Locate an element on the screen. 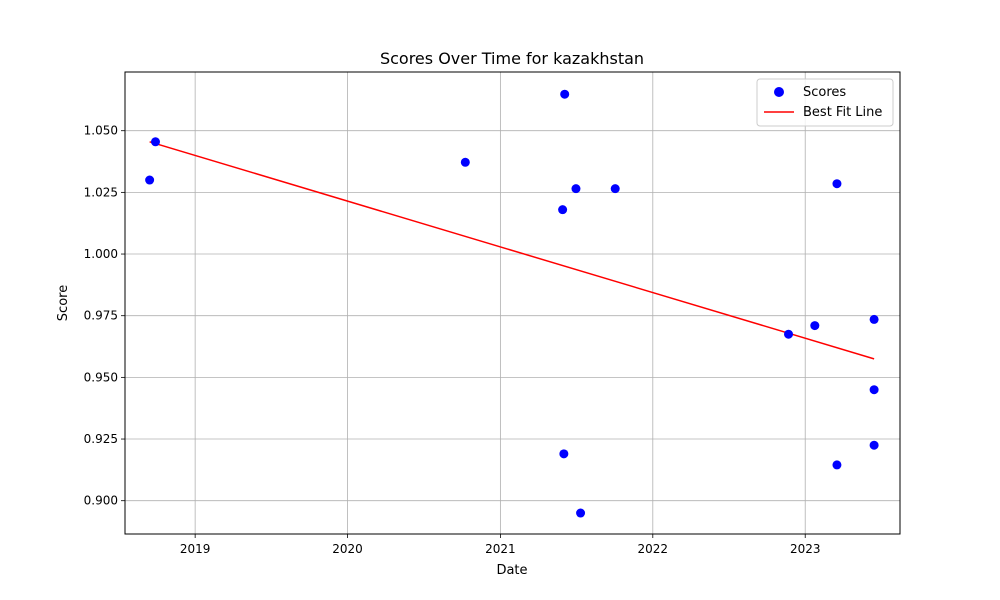 This screenshot has height=600, width=1000. y-tick-label: 0.950 is located at coordinates (101, 377).